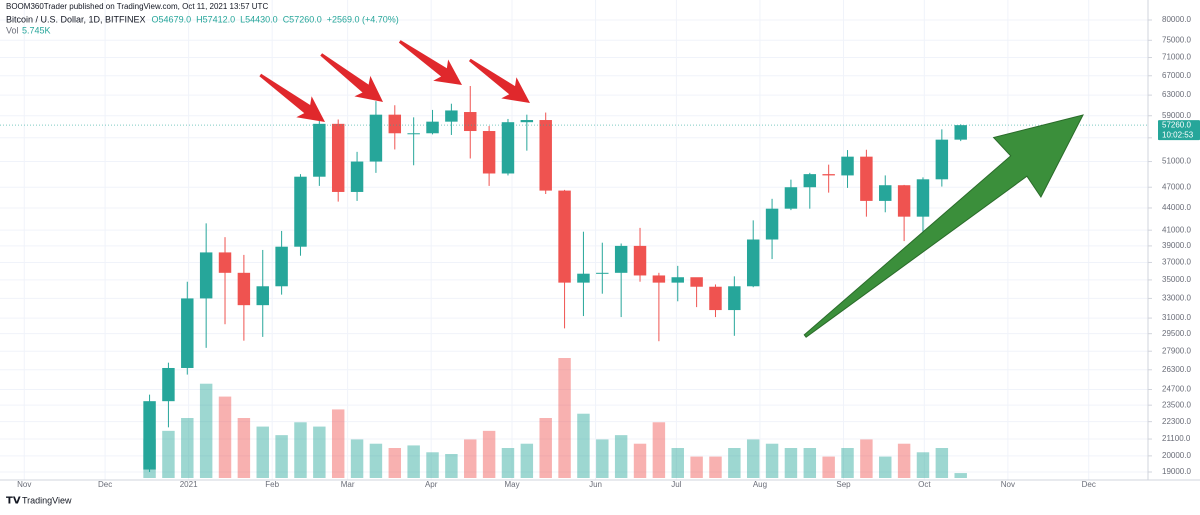 This screenshot has height=515, width=1200. What do you see at coordinates (1176, 404) in the screenshot?
I see `y-tick-label: 23500.0` at bounding box center [1176, 404].